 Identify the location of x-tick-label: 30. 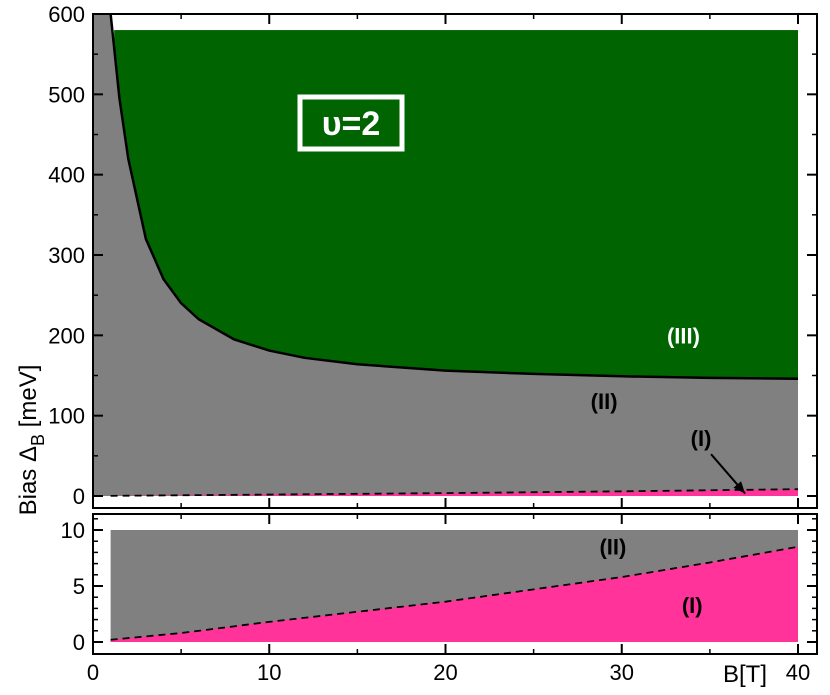
(622, 672).